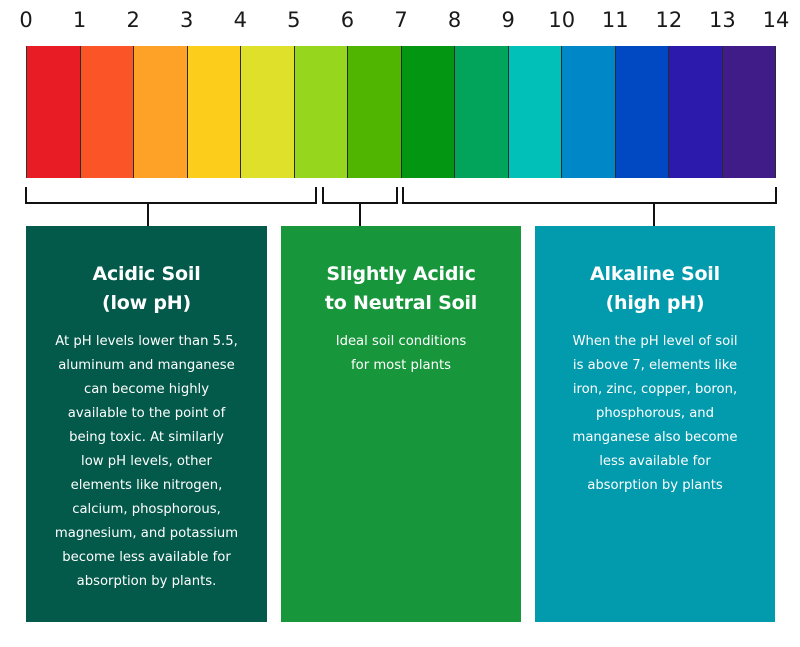  What do you see at coordinates (401, 20) in the screenshot?
I see `ph-tick-label: 7` at bounding box center [401, 20].